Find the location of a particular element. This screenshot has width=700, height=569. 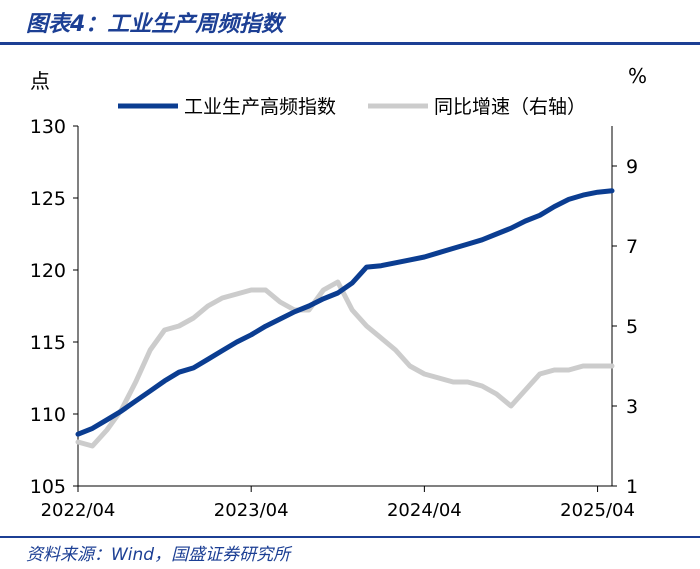

left-y-tick-label: 105 is located at coordinates (48, 487).